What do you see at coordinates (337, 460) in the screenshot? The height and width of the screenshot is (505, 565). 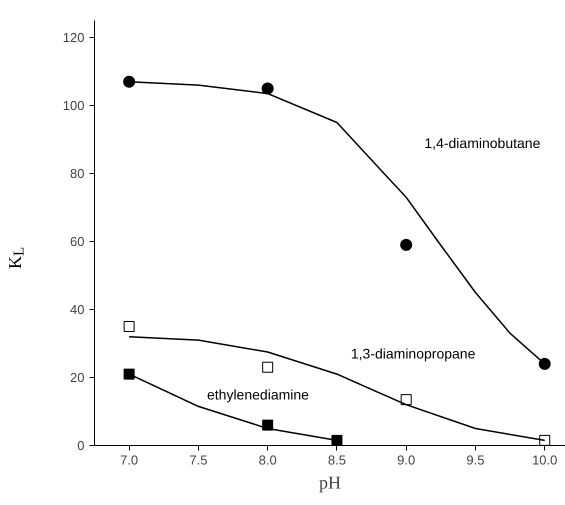 I see `x-tick-label: 8.5` at bounding box center [337, 460].